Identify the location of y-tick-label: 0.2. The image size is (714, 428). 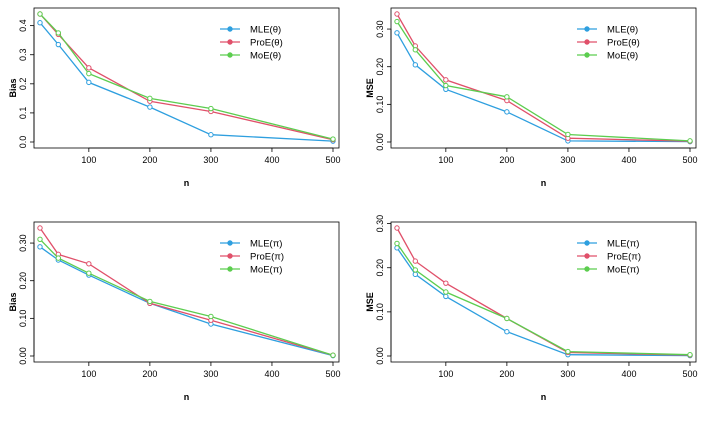
(23, 84).